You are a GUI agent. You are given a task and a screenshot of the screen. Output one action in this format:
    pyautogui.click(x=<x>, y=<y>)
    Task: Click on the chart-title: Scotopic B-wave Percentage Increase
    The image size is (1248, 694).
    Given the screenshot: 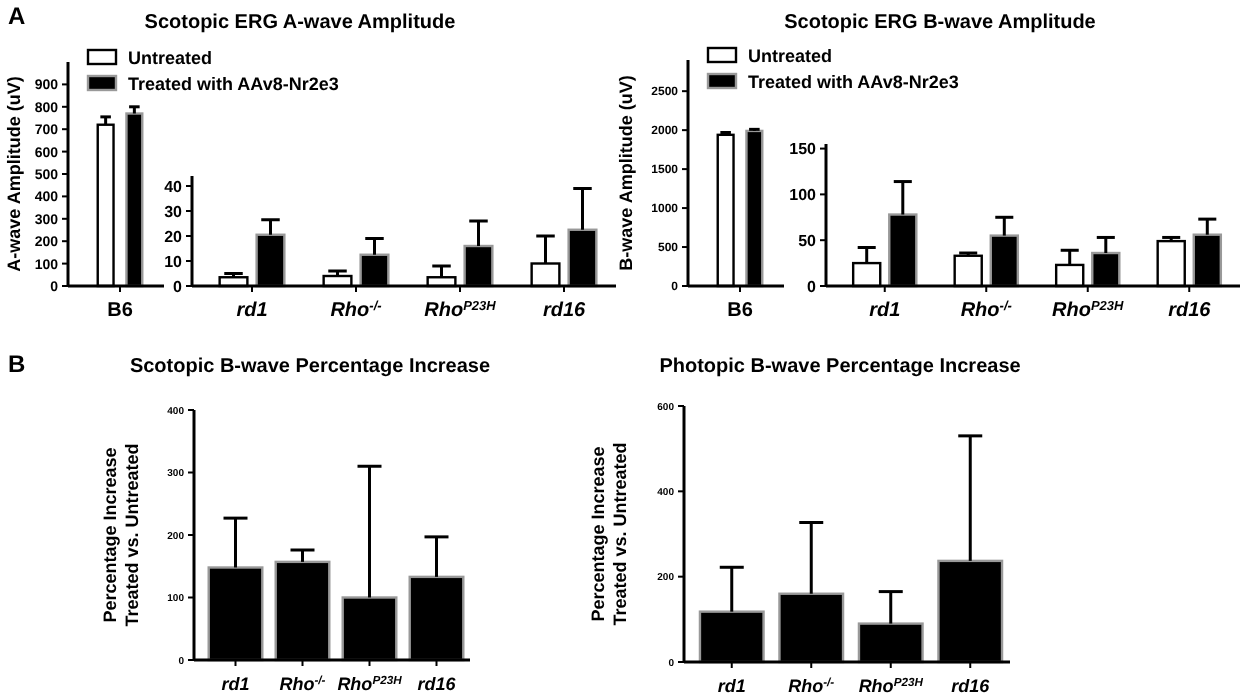 What is the action you would take?
    pyautogui.click(x=310, y=367)
    